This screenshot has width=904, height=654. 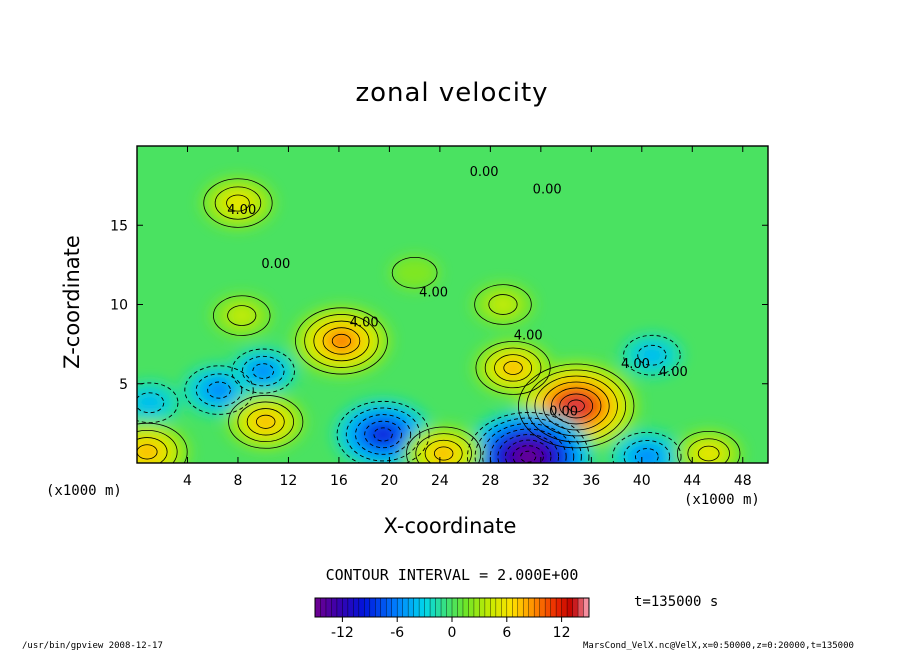 I want to click on x-tick-label: 20, so click(x=389, y=481).